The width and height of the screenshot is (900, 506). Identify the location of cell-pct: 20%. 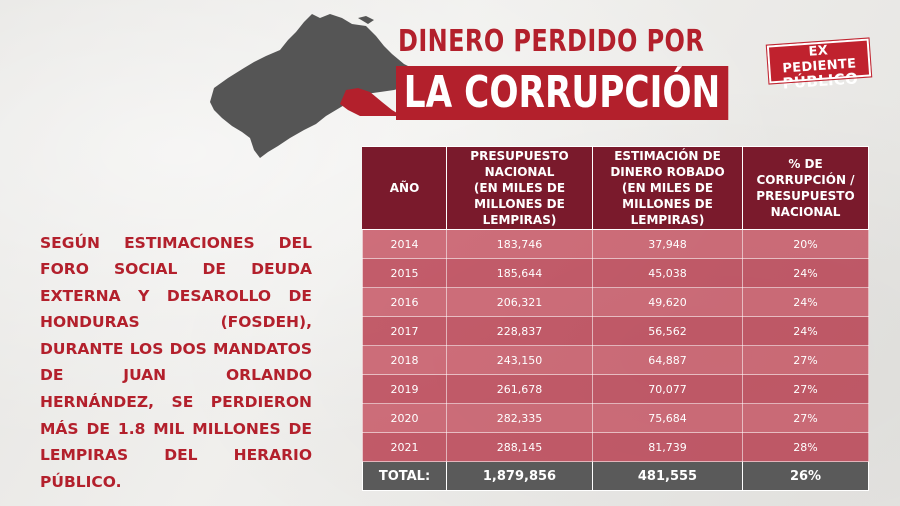
(805, 244).